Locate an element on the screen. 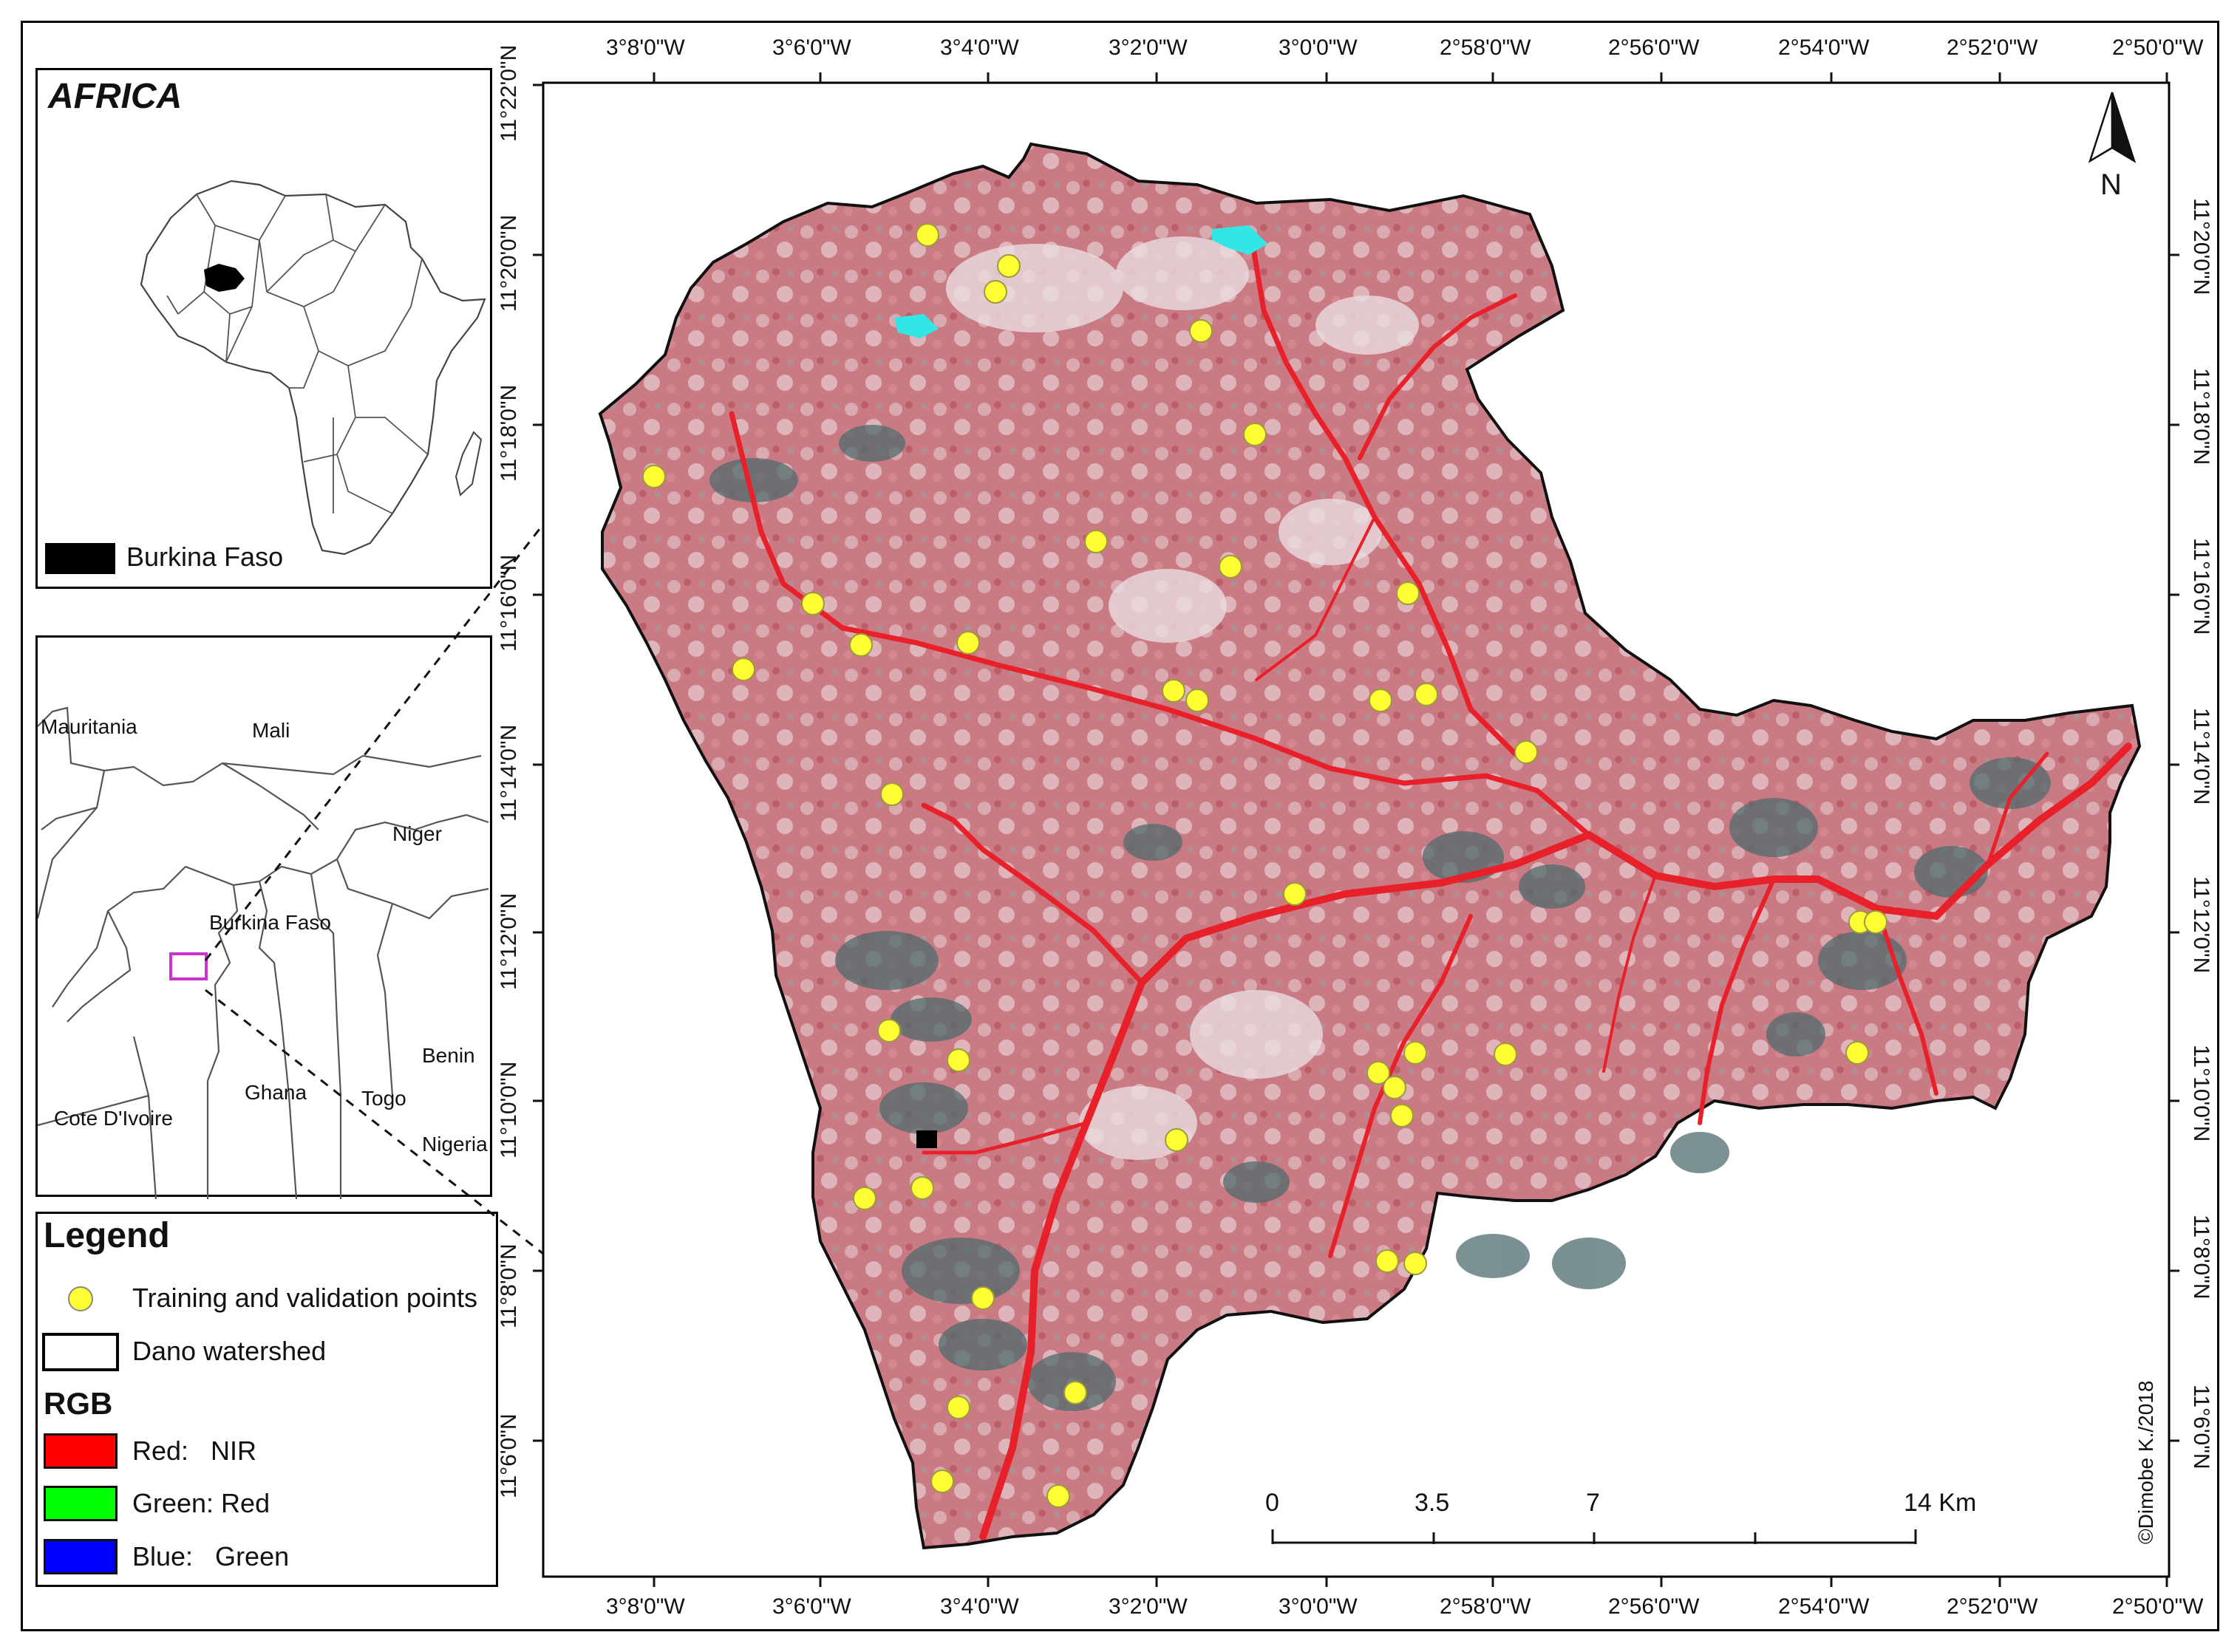 This screenshot has height=1652, width=2240. lon-tick-bottom: 2°50'0"W is located at coordinates (2158, 1606).